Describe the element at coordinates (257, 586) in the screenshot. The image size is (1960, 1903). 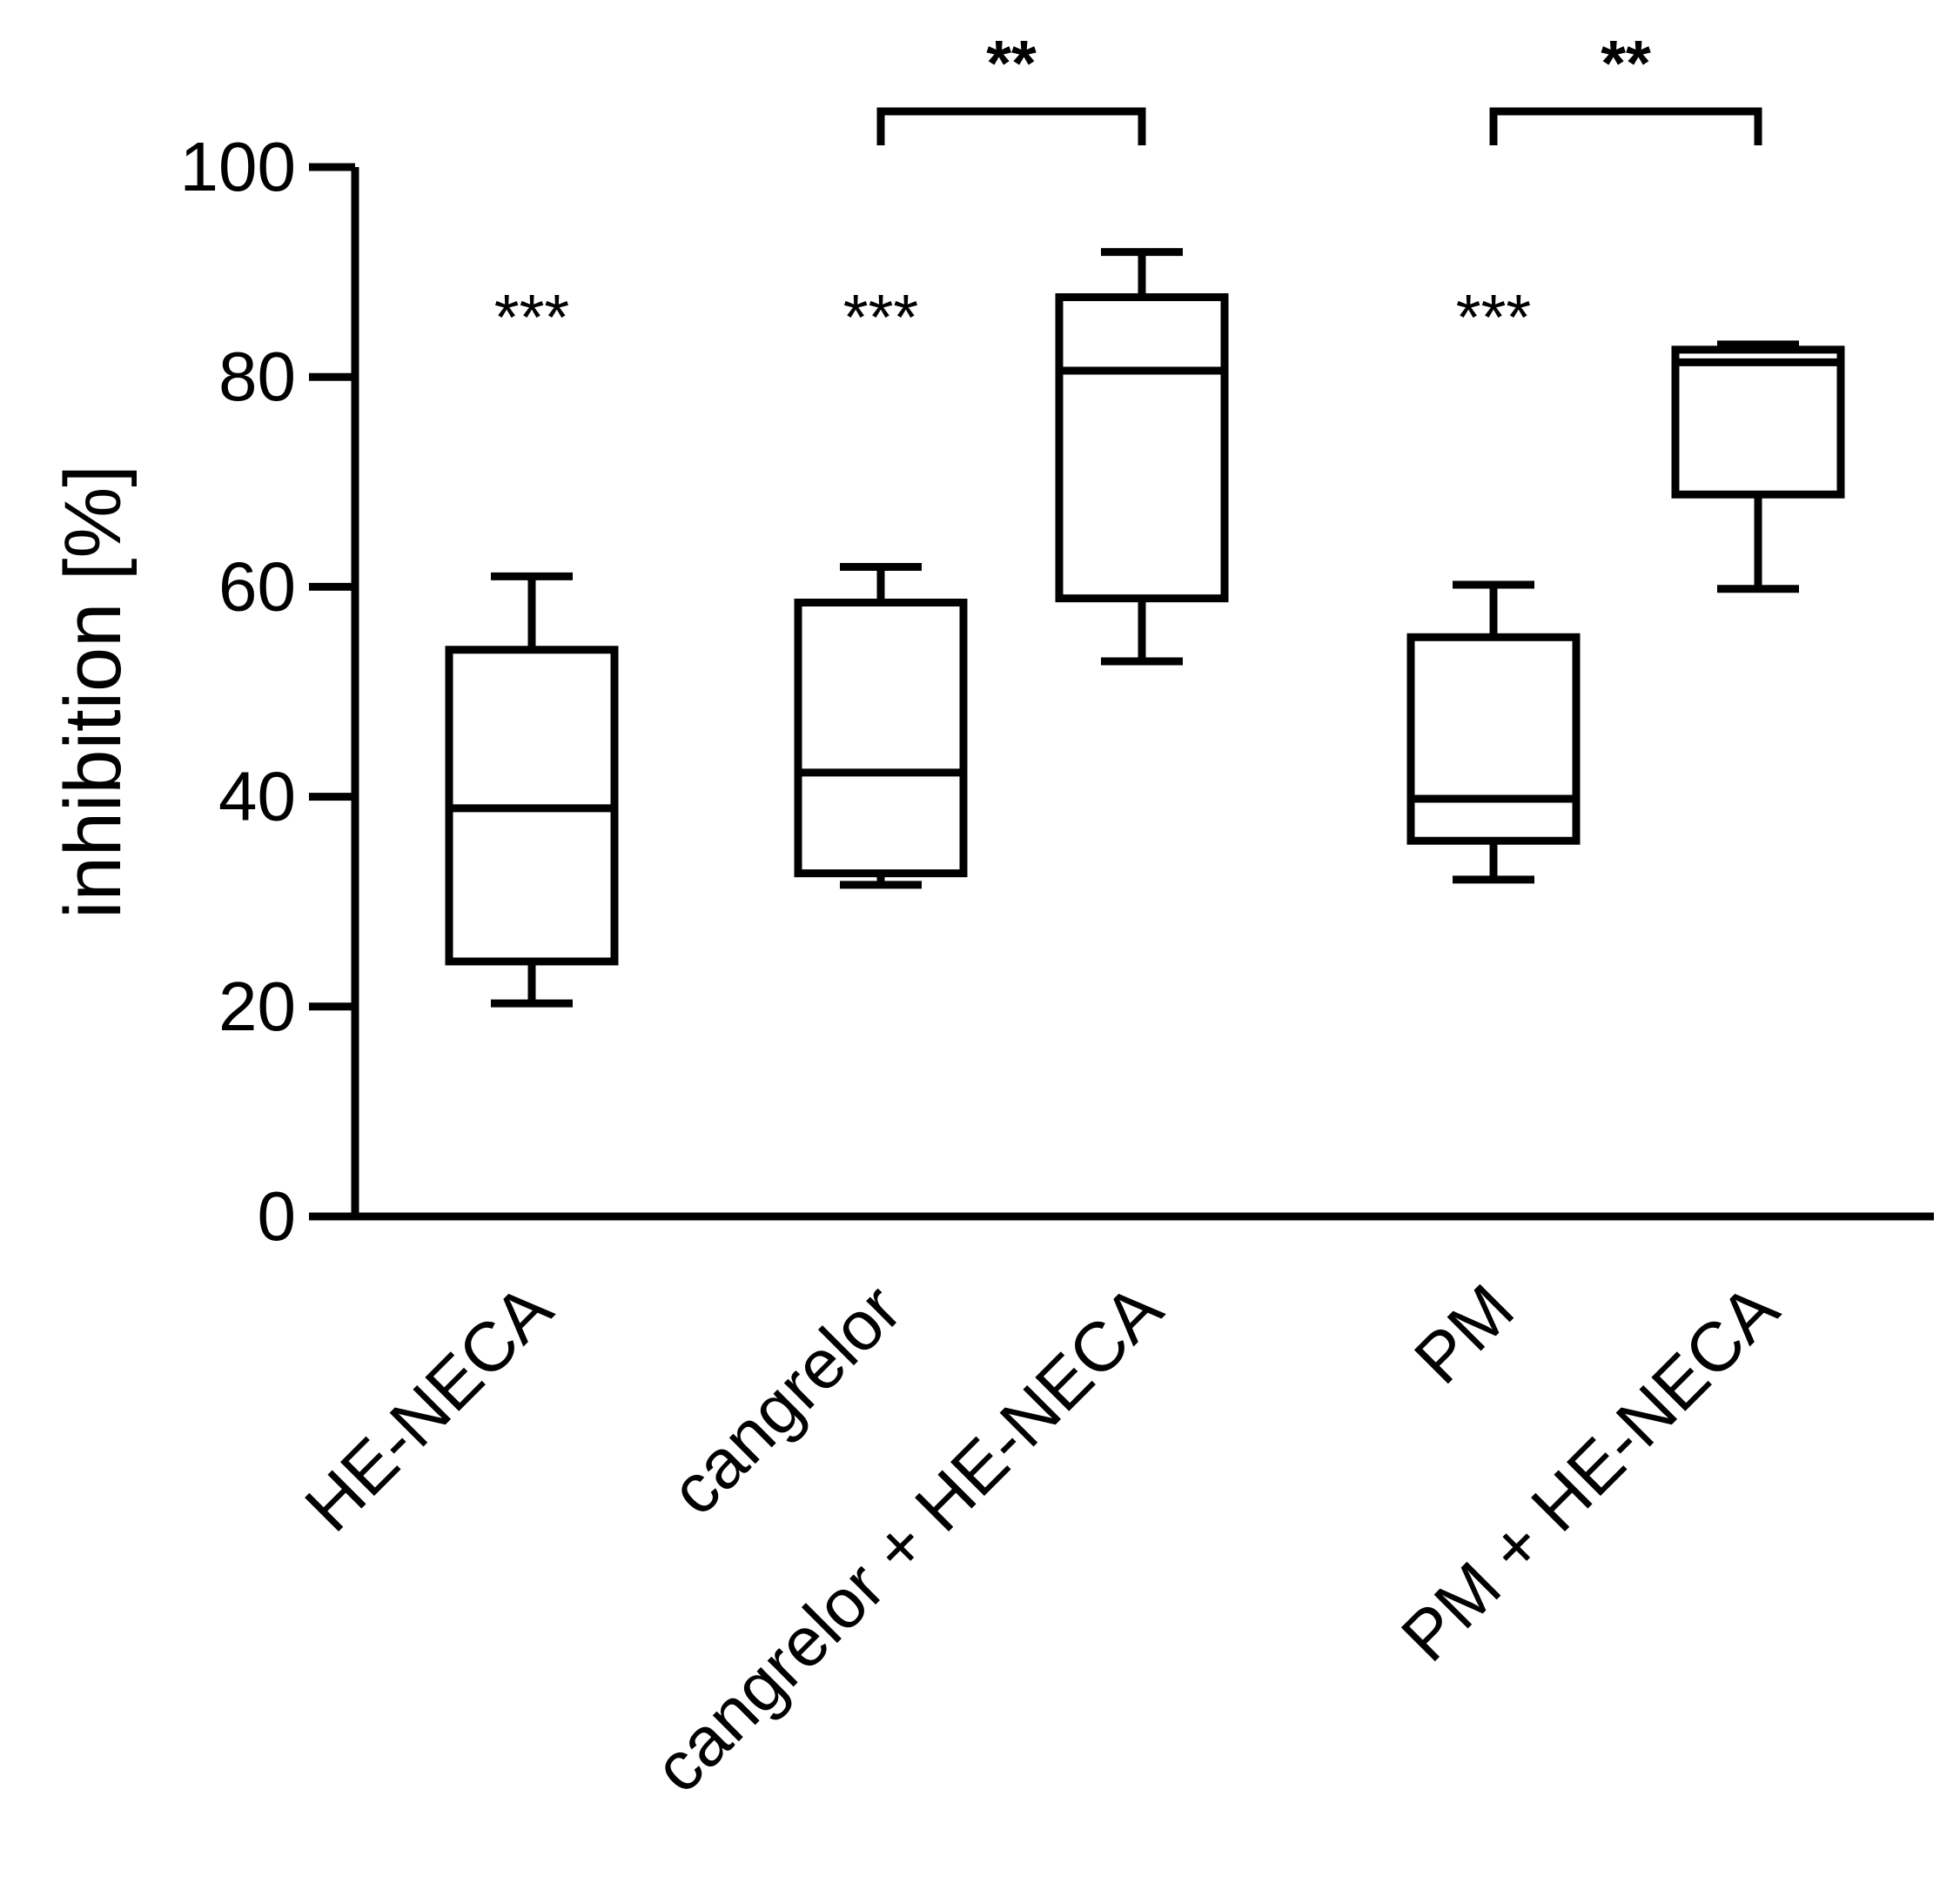
I see `y-tick-label: 60` at that location.